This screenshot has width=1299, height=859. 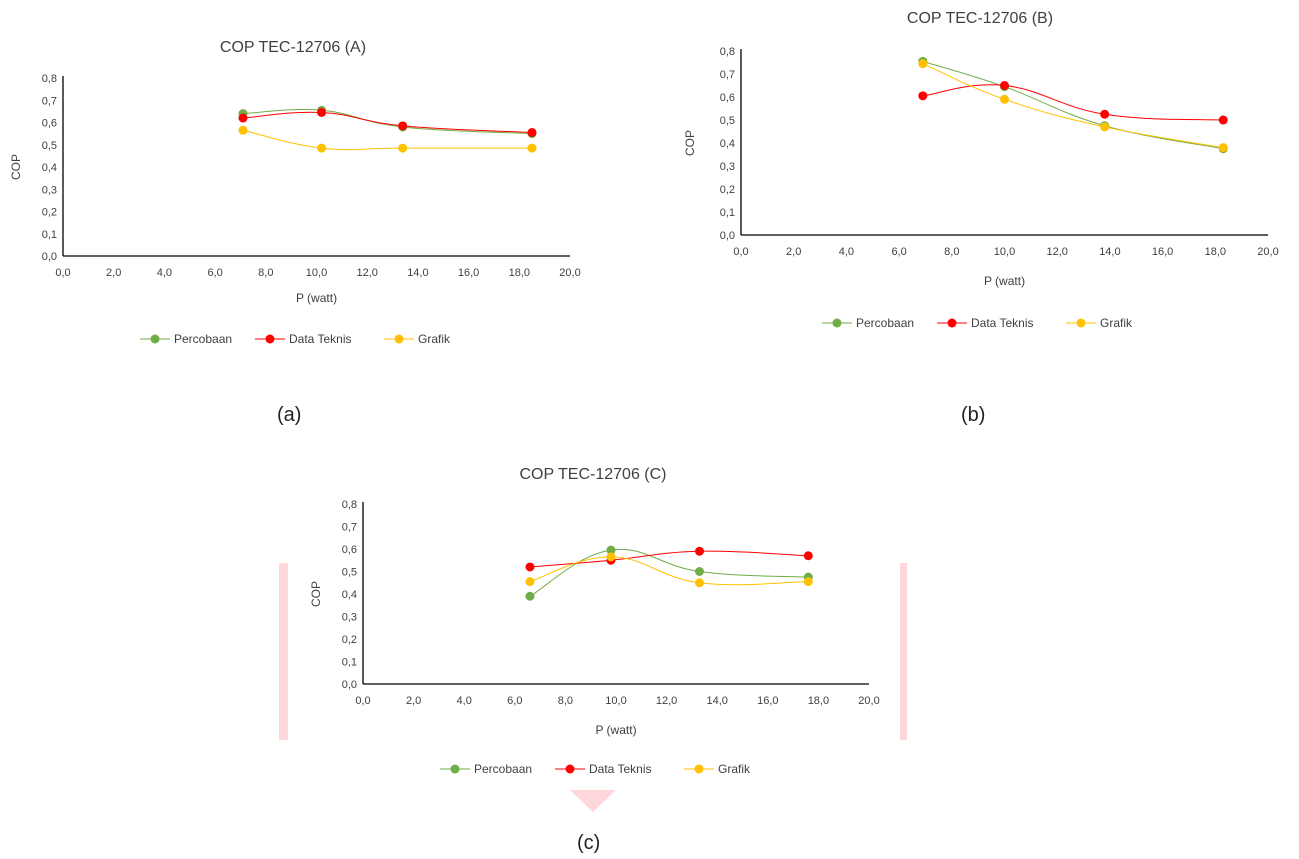 I want to click on legend-marker-data-teknis, so click(x=270, y=339).